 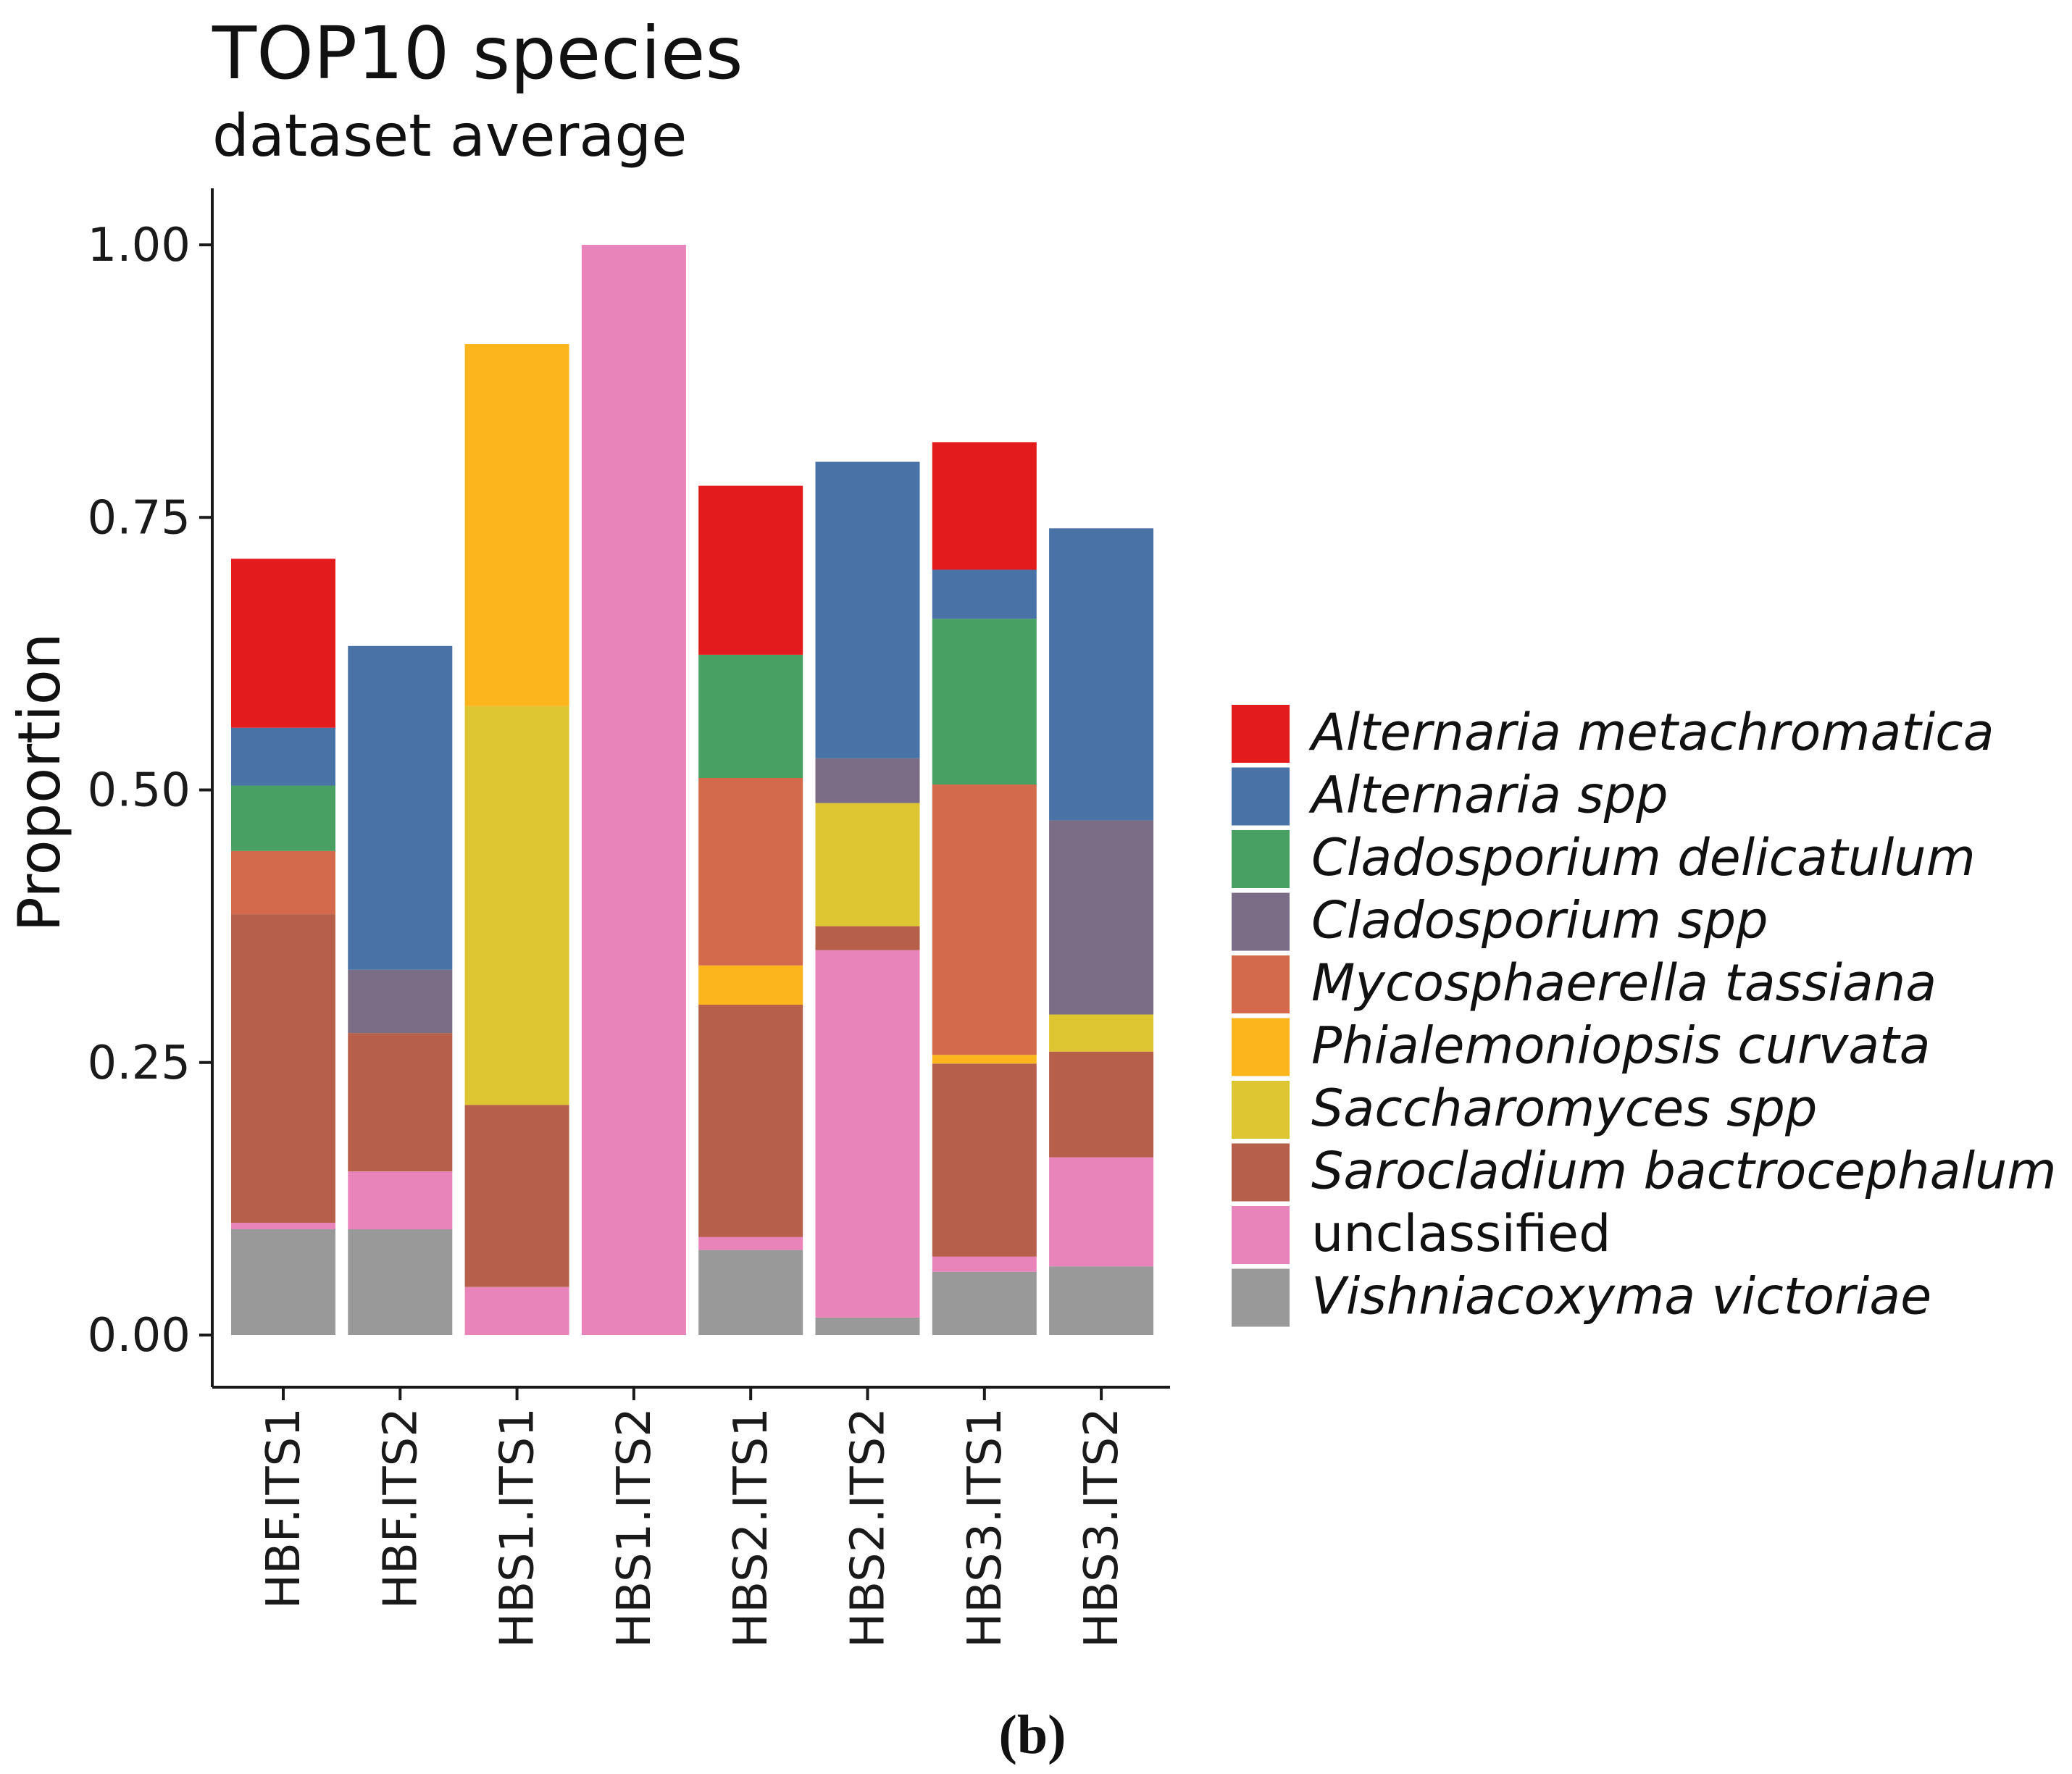 I want to click on bar-segment-hbs1-its1-saccharomyces-spp, so click(x=516, y=905).